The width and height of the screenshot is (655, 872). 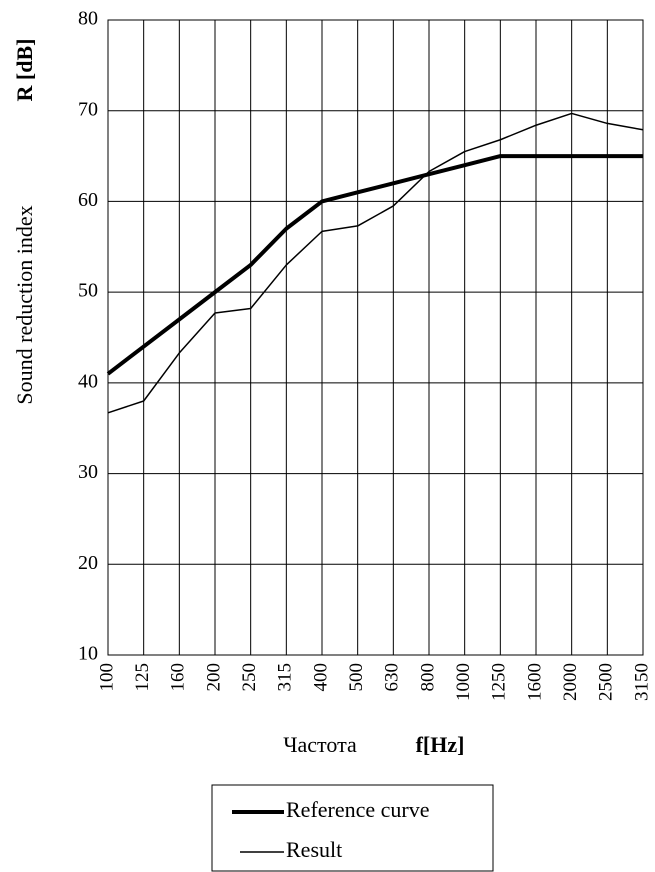 What do you see at coordinates (88, 381) in the screenshot?
I see `y-tick-label: 40` at bounding box center [88, 381].